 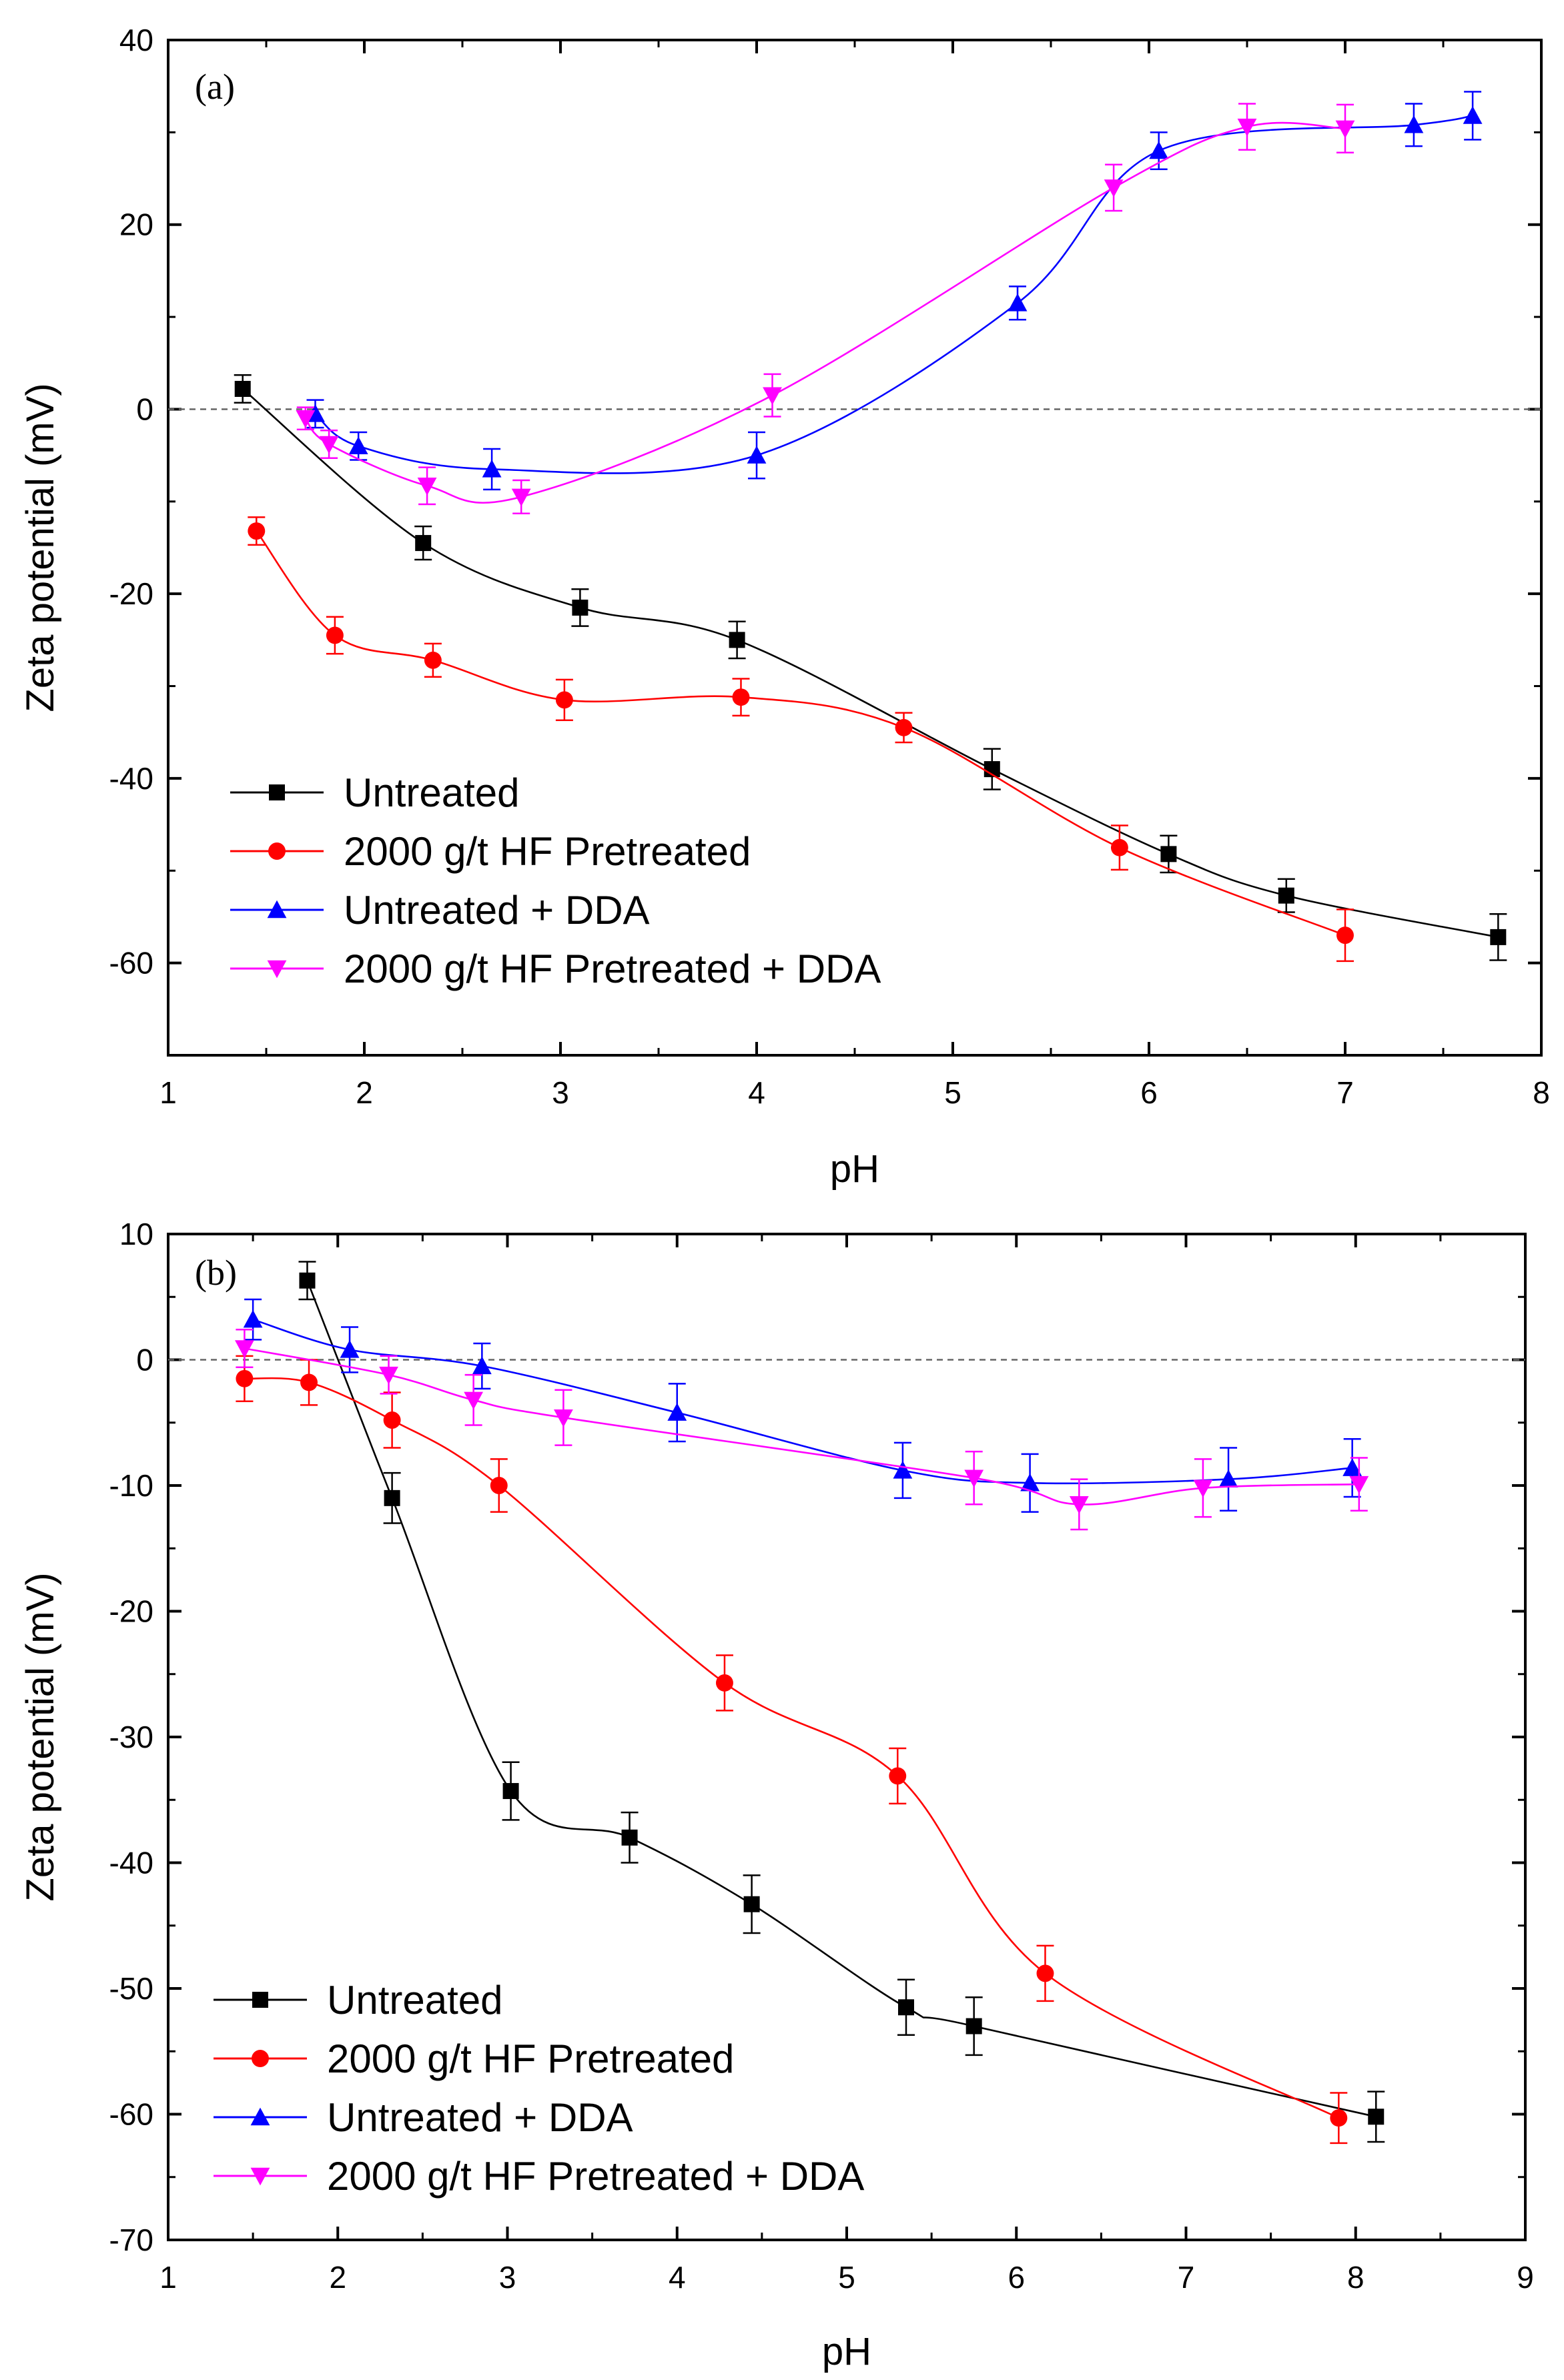 What do you see at coordinates (41, 547) in the screenshot?
I see `y-axis-label-a: Zeta potential (mV)` at bounding box center [41, 547].